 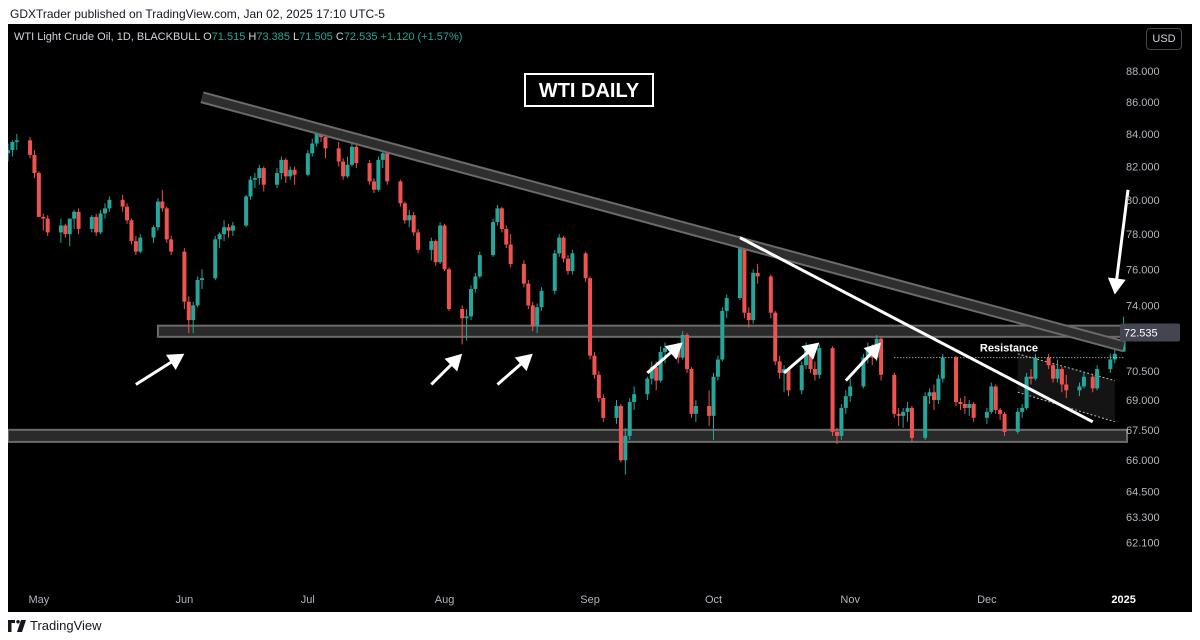 I want to click on arrow-nov, so click(x=863, y=362).